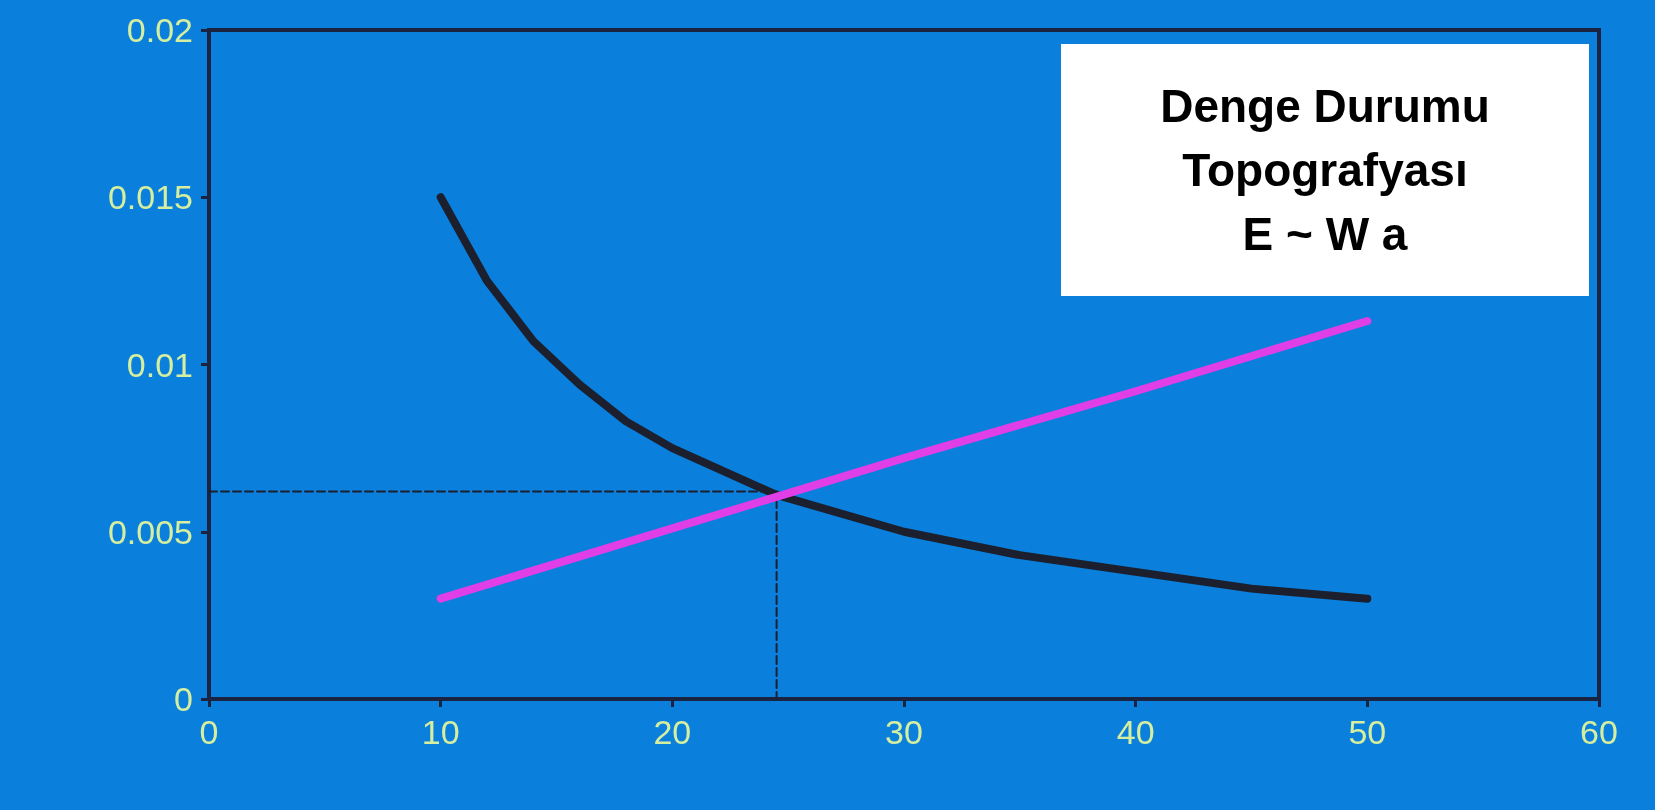  What do you see at coordinates (1325, 170) in the screenshot?
I see `note-box: Denge Durumu Topografyası E ~ W a` at bounding box center [1325, 170].